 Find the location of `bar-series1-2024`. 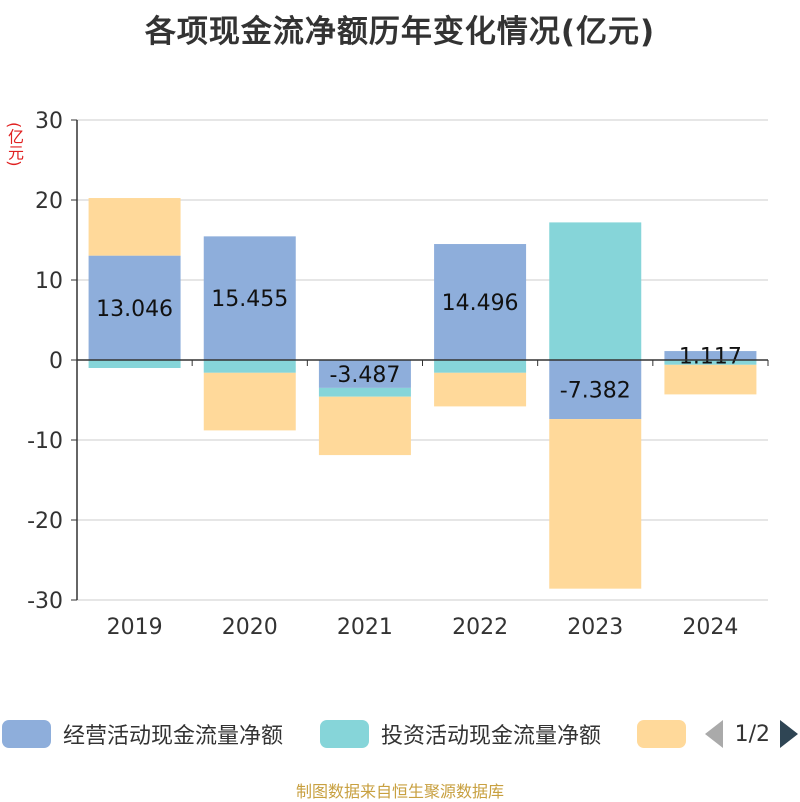

bar-series1-2024 is located at coordinates (710, 362).